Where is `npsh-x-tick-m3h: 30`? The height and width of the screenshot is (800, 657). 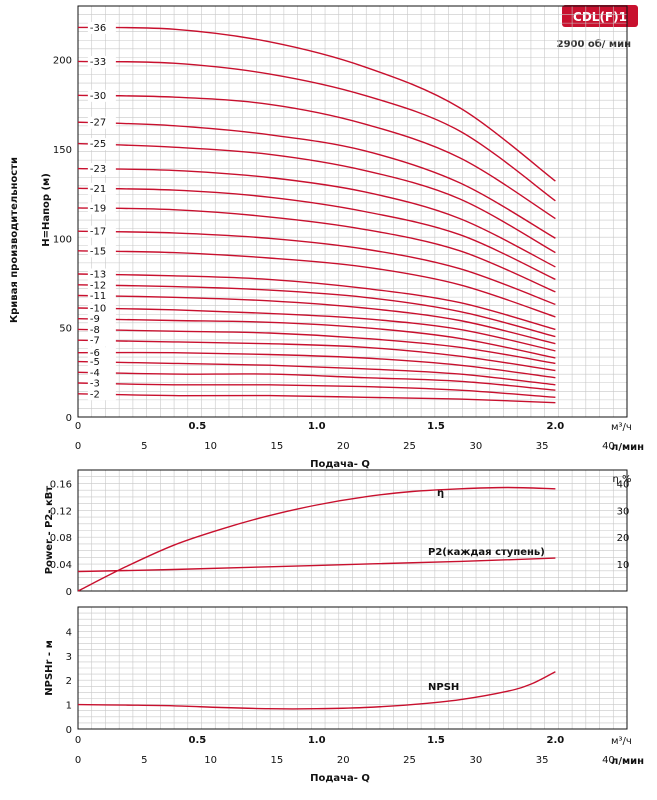 npsh-x-tick-m3h: 30 is located at coordinates (475, 760).